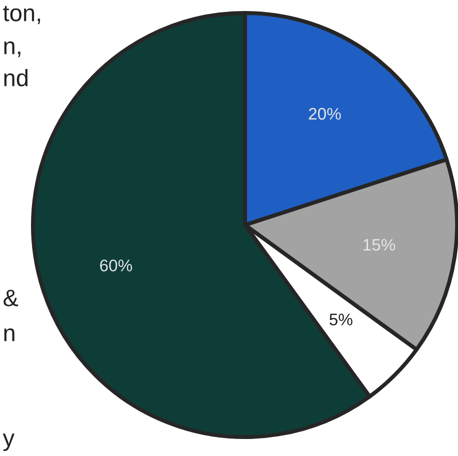  What do you see at coordinates (324, 114) in the screenshot?
I see `data-label: 20%` at bounding box center [324, 114].